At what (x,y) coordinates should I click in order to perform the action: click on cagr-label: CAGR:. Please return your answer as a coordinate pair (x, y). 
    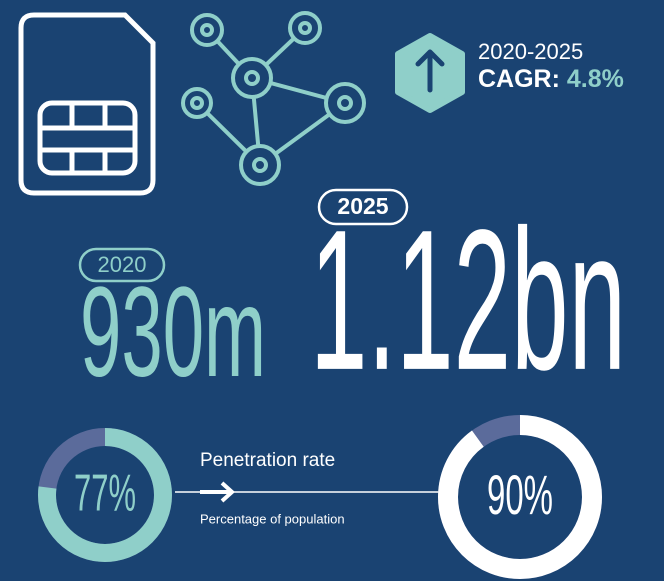
    Looking at the image, I should click on (519, 79).